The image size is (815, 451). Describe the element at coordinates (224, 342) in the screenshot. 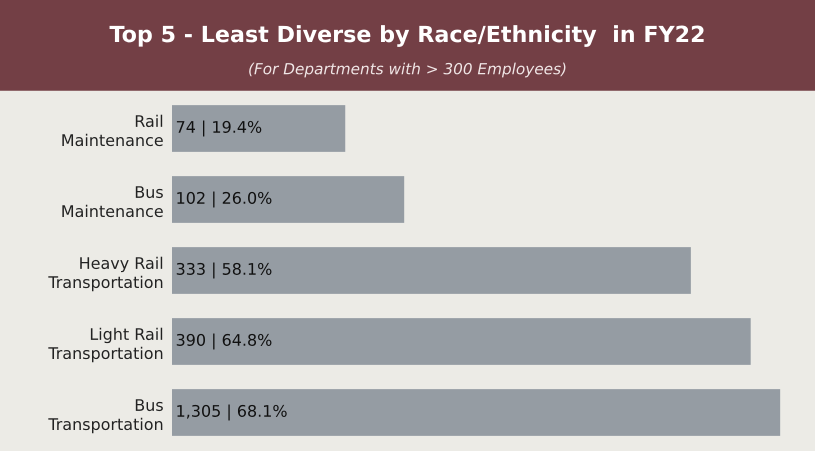

I see `data-label: 390 | 64.8%` at that location.